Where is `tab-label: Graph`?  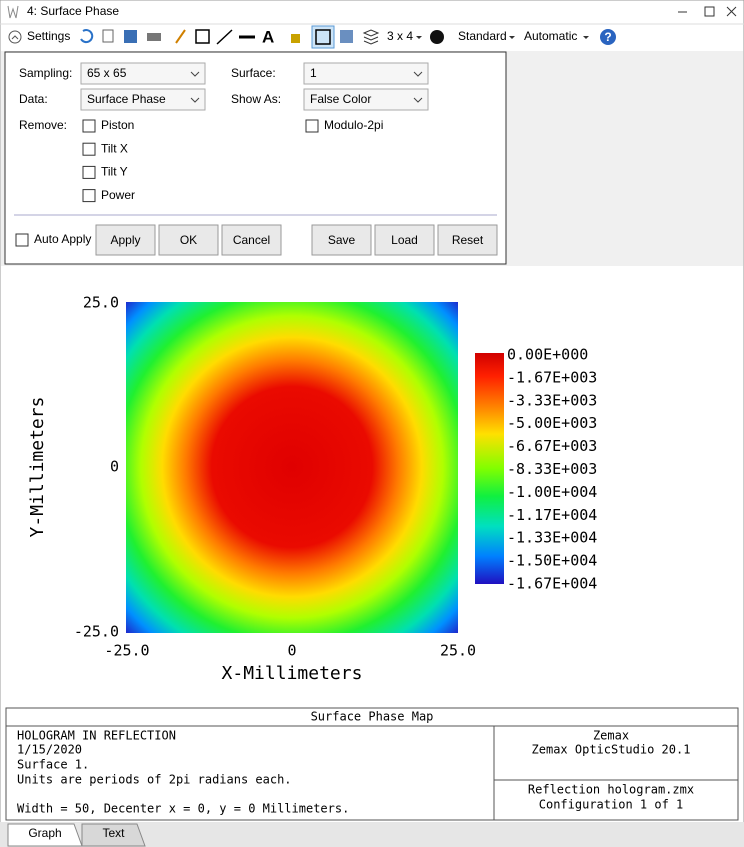 tab-label: Graph is located at coordinates (44, 833).